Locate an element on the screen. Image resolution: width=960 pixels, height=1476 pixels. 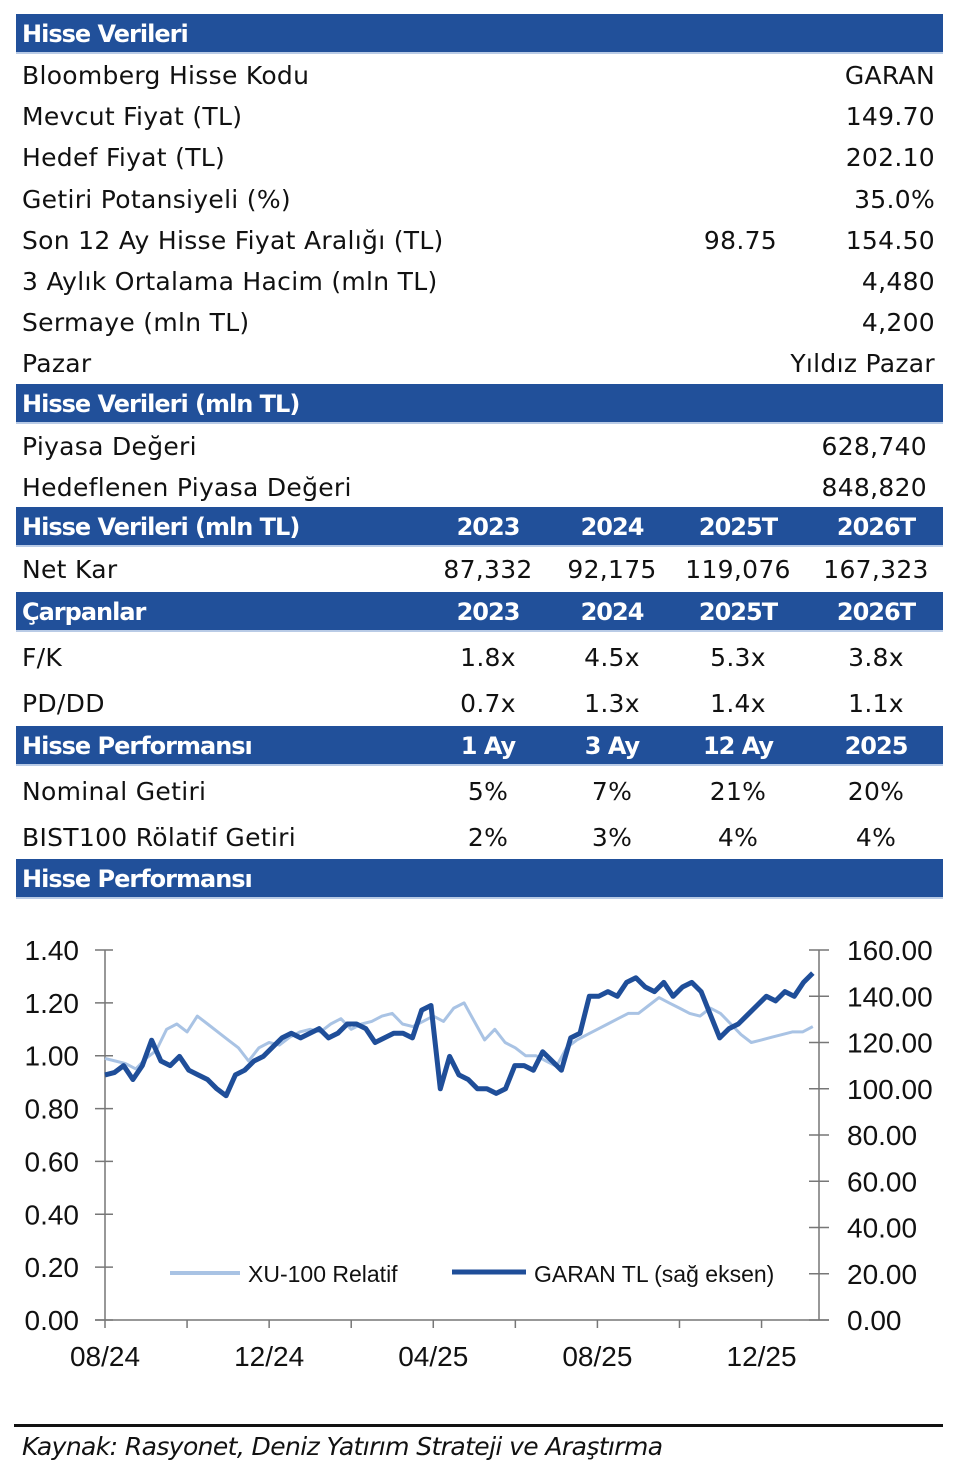
cell-value: 3% is located at coordinates (612, 837).